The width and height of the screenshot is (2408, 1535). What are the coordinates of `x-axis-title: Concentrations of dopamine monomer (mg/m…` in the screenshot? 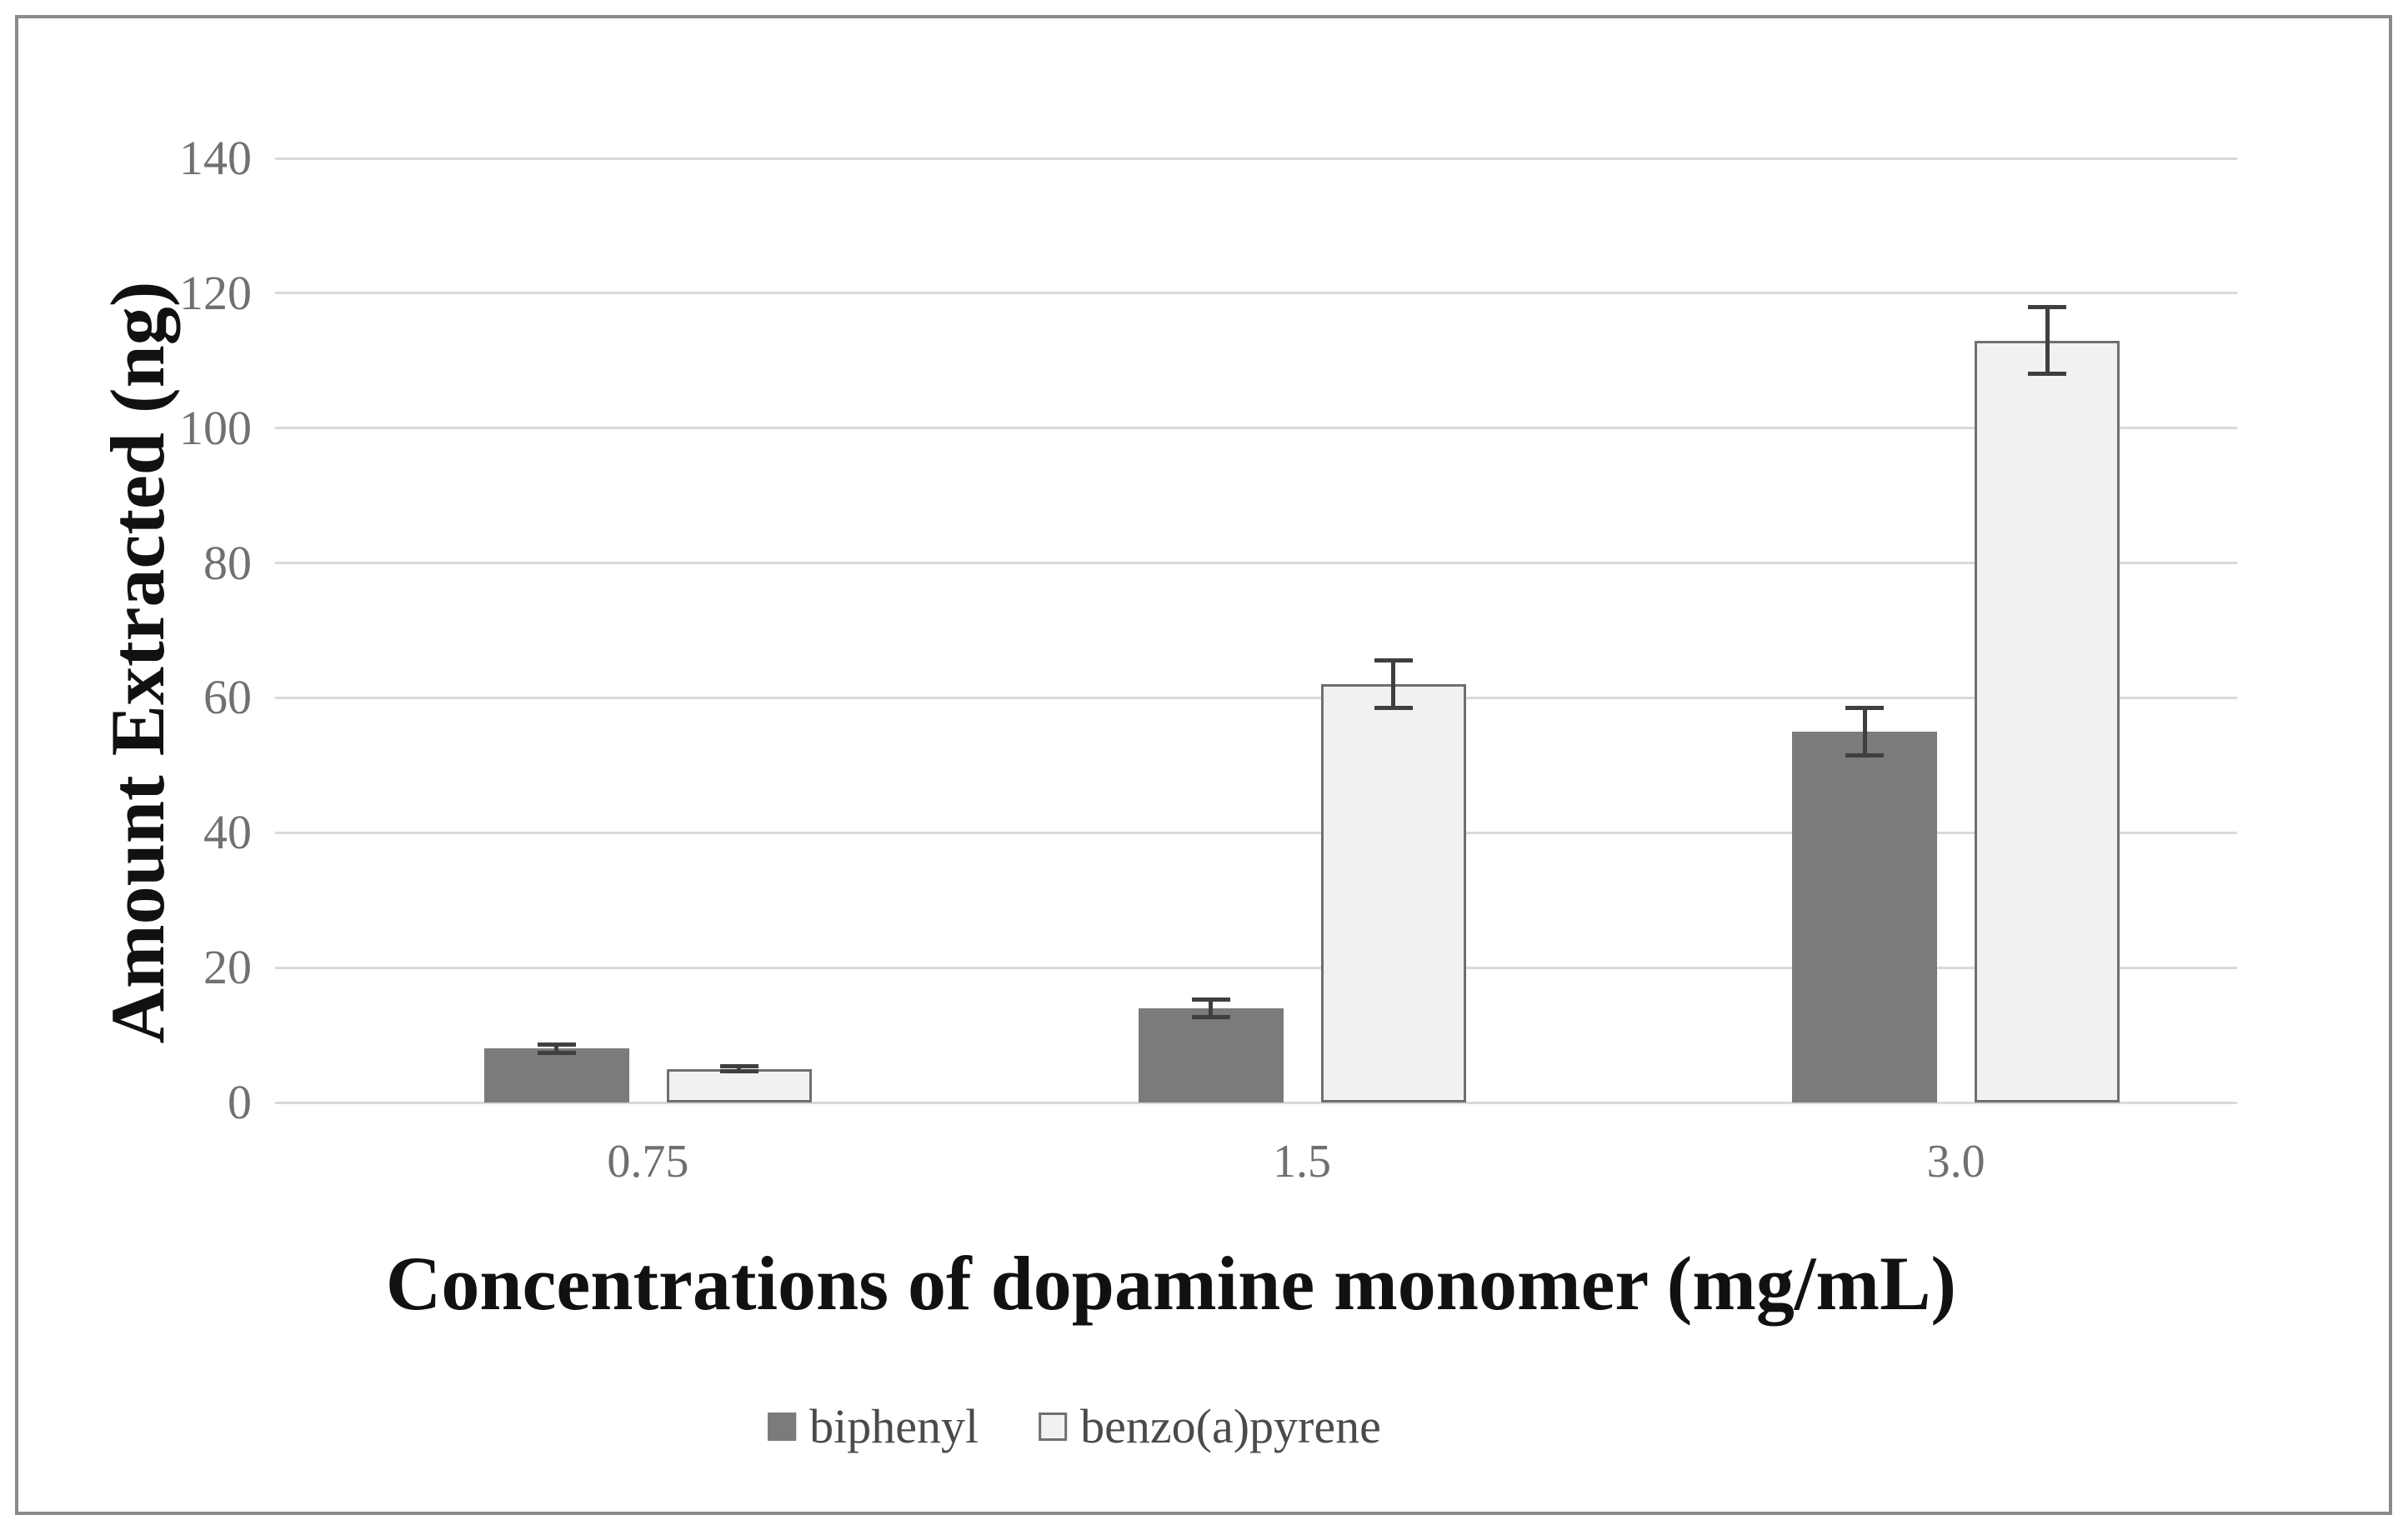 It's located at (1171, 1283).